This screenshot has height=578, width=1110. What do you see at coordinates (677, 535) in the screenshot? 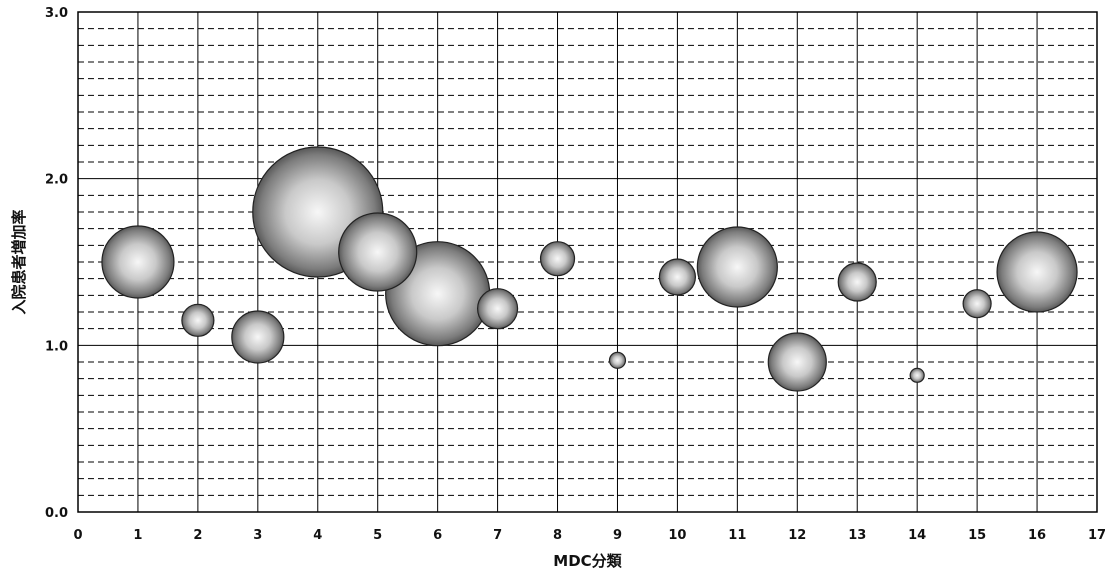
I see `x-tick-label: 10` at bounding box center [677, 535].